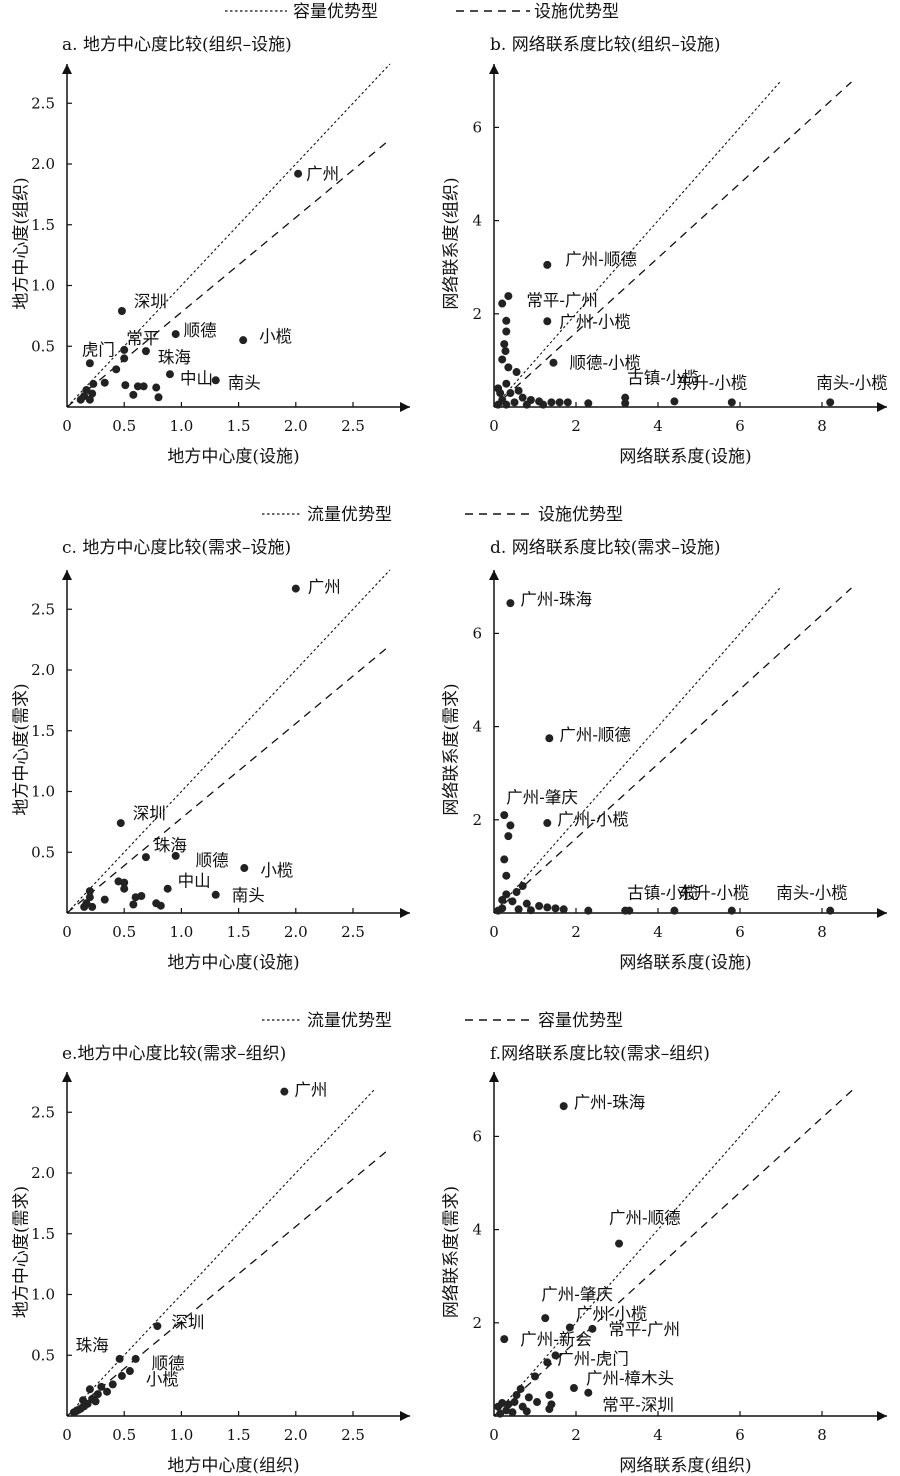  Describe the element at coordinates (181, 1435) in the screenshot. I see `x-tick-label: 1.0` at that location.